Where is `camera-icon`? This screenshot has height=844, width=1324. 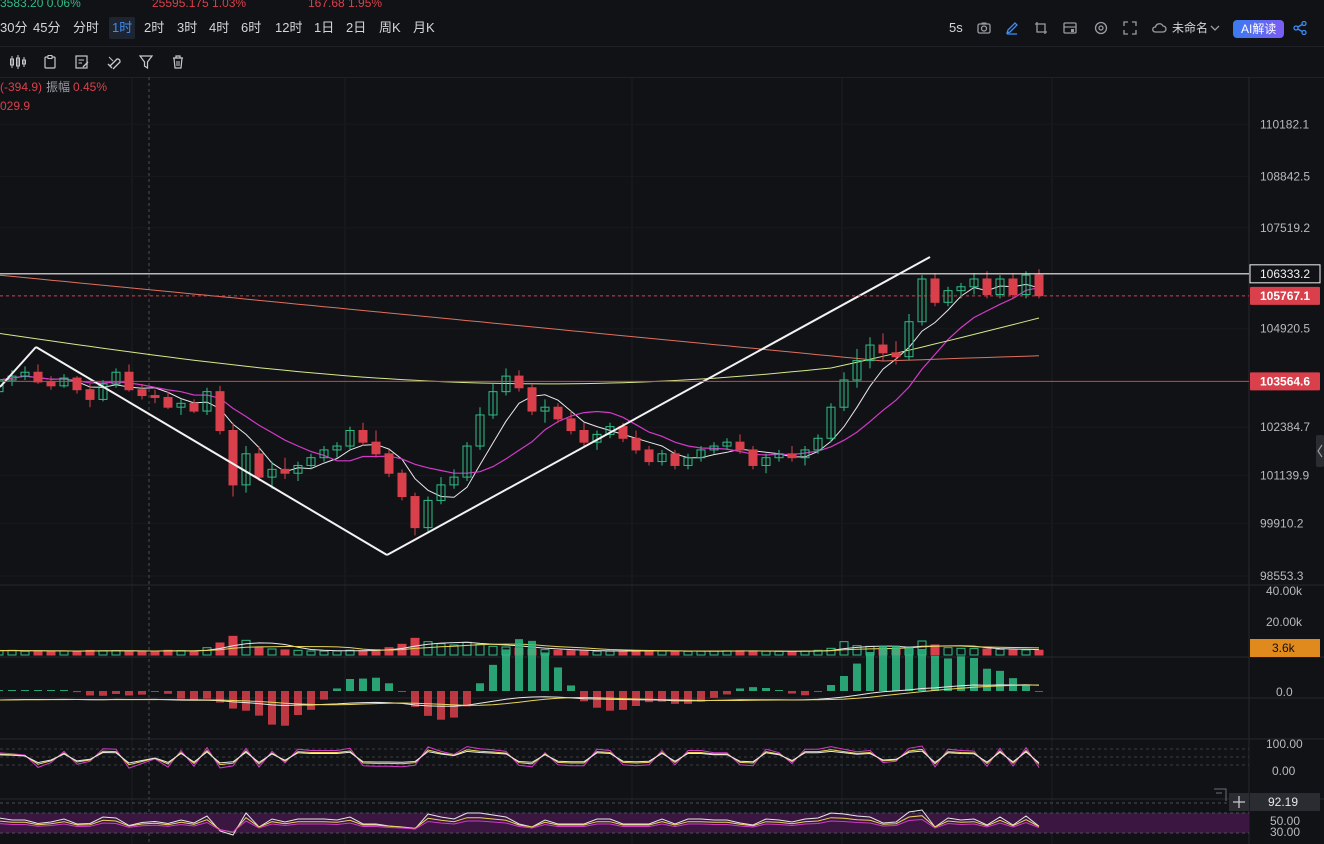 camera-icon is located at coordinates (984, 28).